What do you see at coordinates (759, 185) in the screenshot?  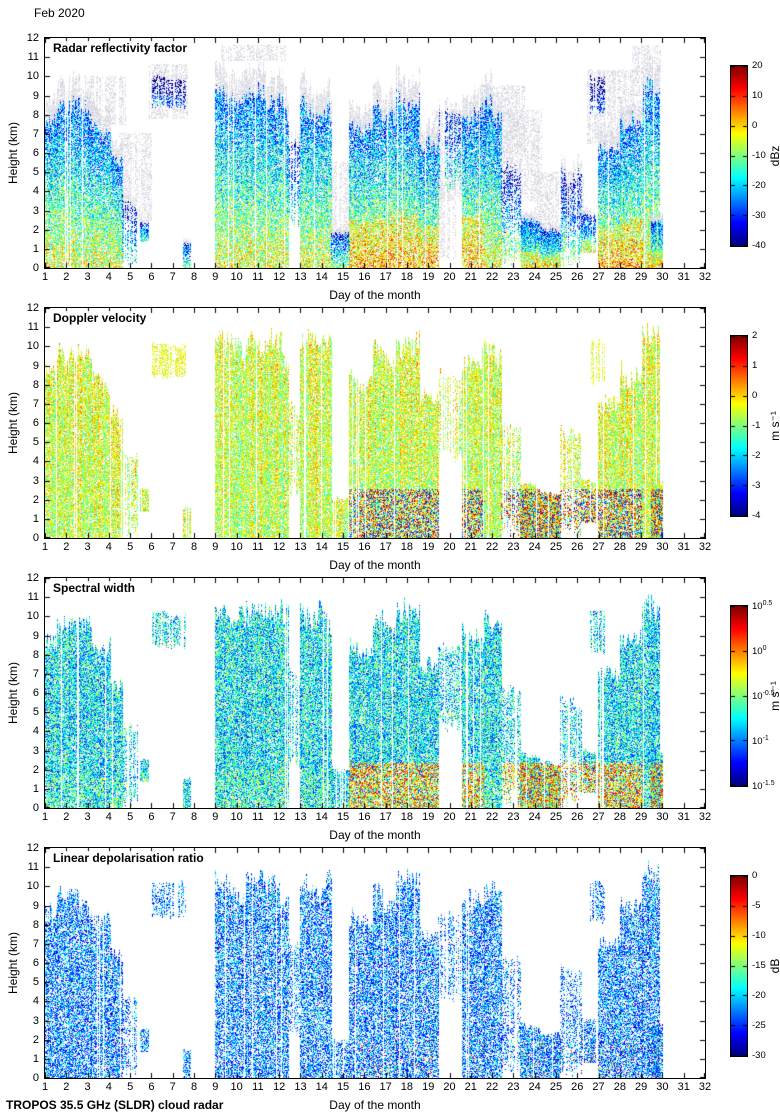 I see `colorbar-tick-label: -20` at bounding box center [759, 185].